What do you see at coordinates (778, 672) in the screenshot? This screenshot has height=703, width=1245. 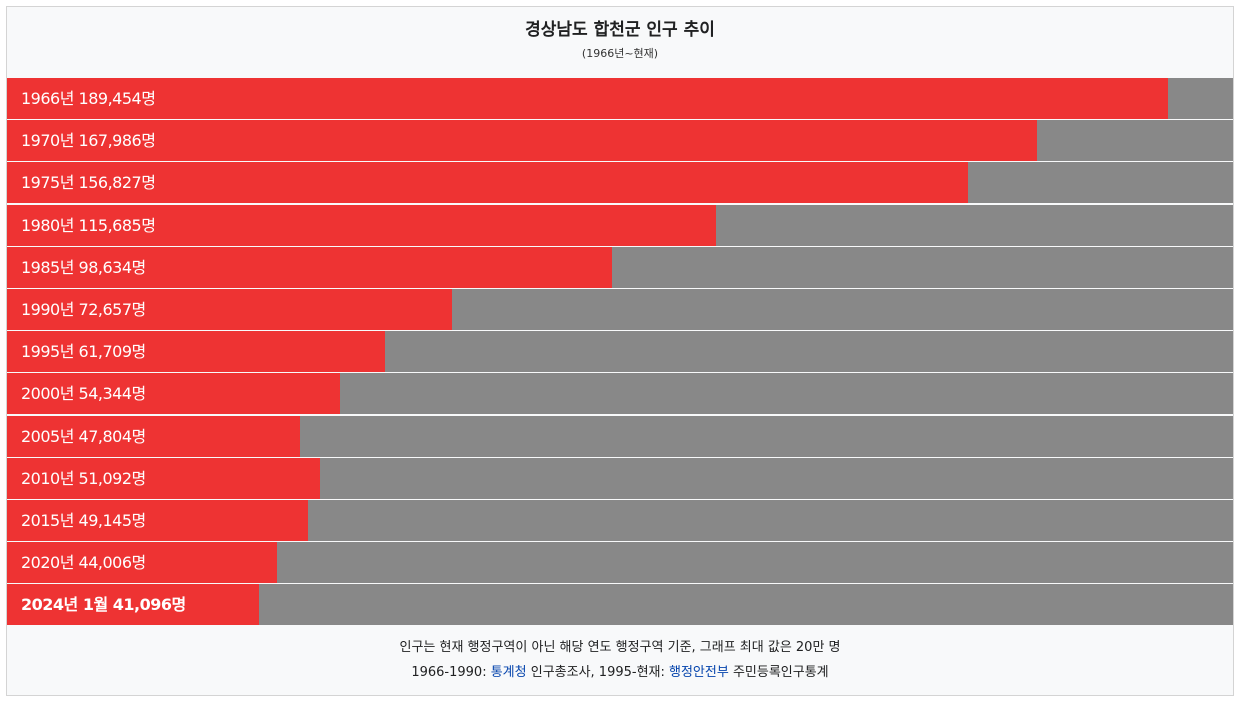 I see `source-suffix: 주민등록인구통계` at bounding box center [778, 672].